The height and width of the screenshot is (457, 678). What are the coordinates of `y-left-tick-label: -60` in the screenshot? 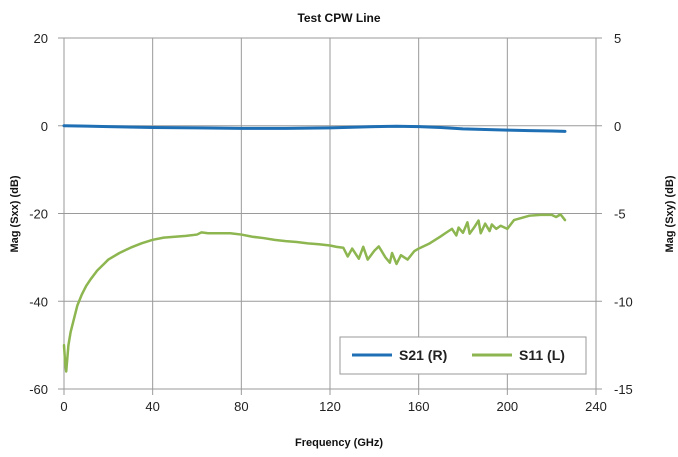 It's located at (38, 389).